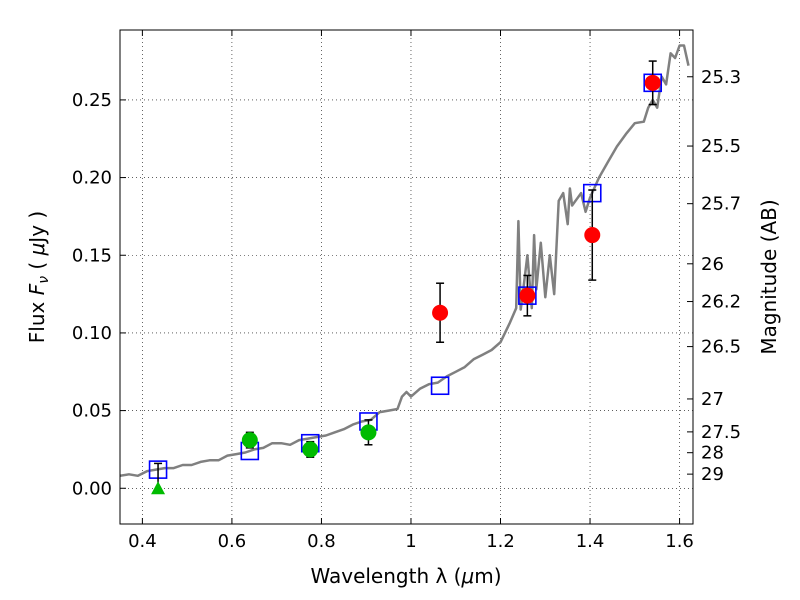 This screenshot has width=800, height=600. I want to click on y-tick-label: 0.20, so click(92, 178).